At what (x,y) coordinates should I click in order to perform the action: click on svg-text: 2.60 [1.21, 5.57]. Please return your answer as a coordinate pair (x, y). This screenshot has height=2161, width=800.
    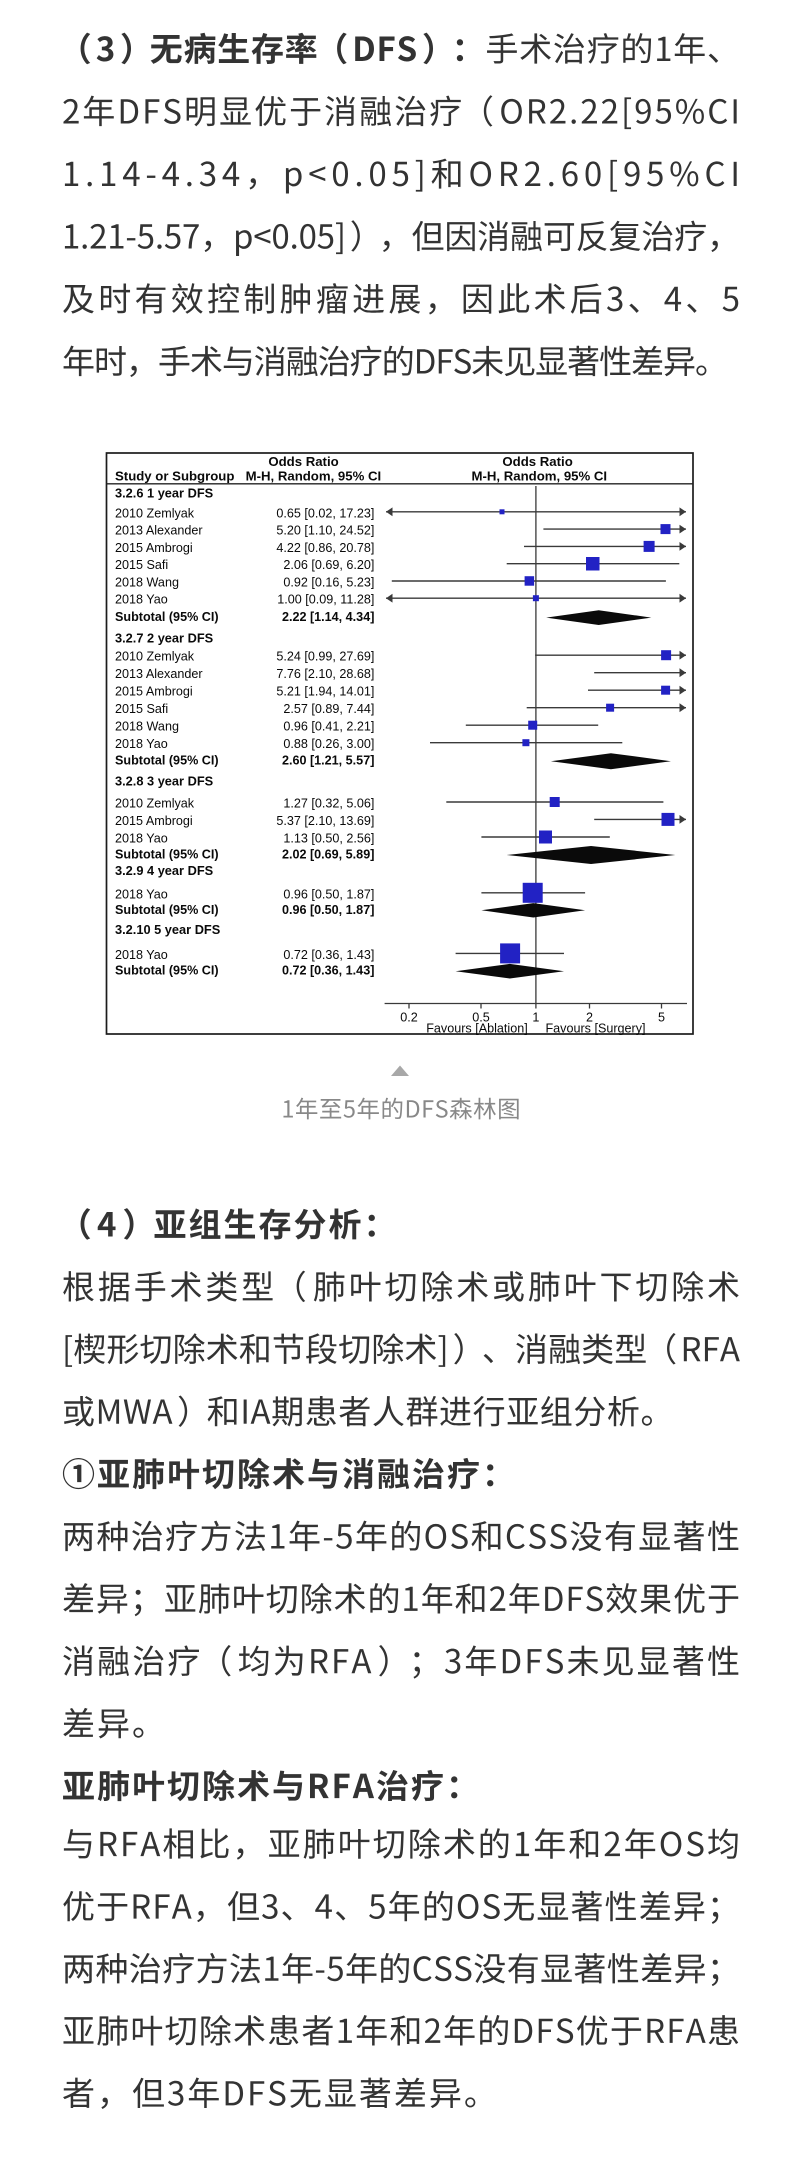
    Looking at the image, I should click on (328, 761).